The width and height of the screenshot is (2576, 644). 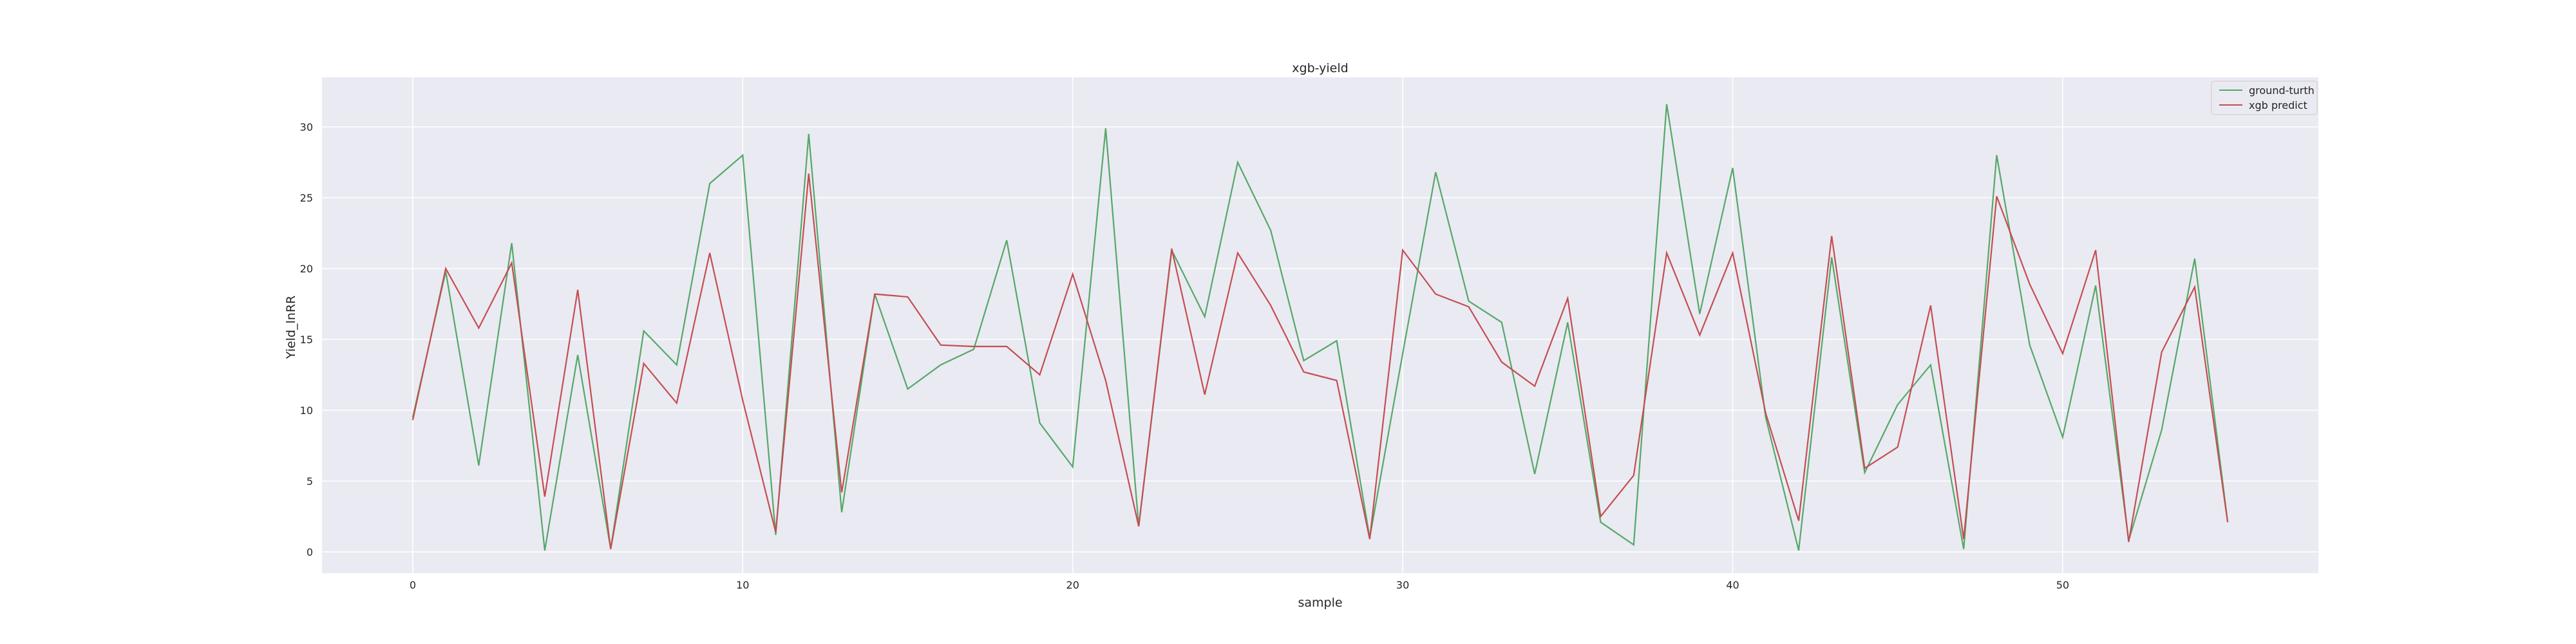 I want to click on y-tick-label: 25, so click(x=306, y=198).